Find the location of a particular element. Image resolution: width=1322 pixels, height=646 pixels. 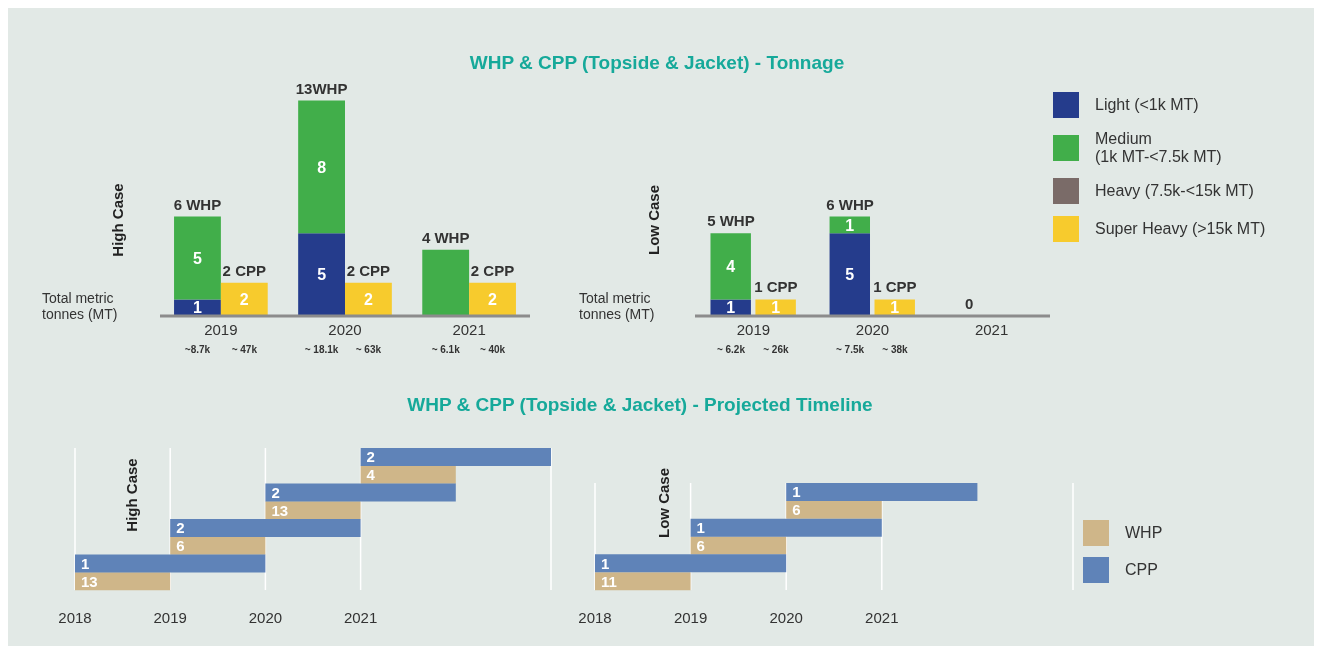

legend-label: Heavy (7.5k-<15k MT) is located at coordinates (1174, 191).